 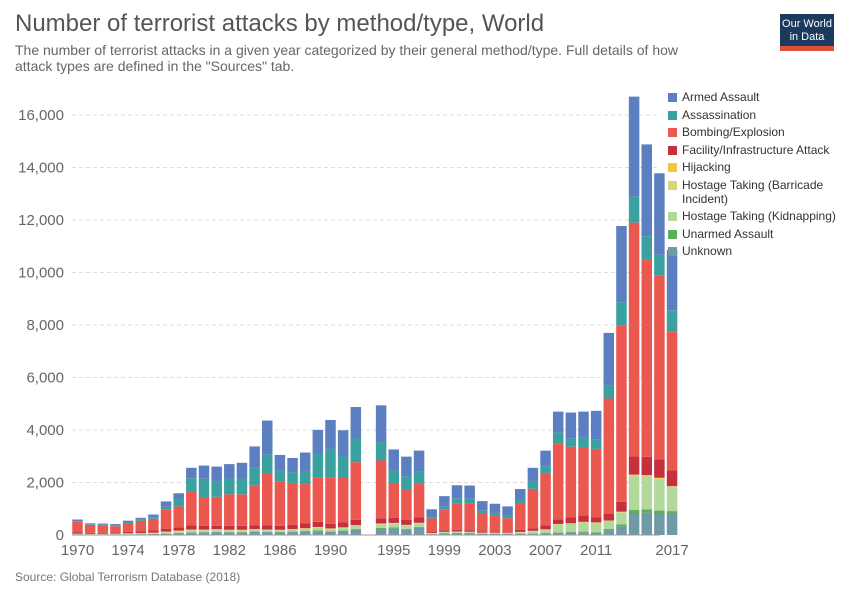 What do you see at coordinates (758, 167) in the screenshot?
I see `legend-item: Hijacking` at bounding box center [758, 167].